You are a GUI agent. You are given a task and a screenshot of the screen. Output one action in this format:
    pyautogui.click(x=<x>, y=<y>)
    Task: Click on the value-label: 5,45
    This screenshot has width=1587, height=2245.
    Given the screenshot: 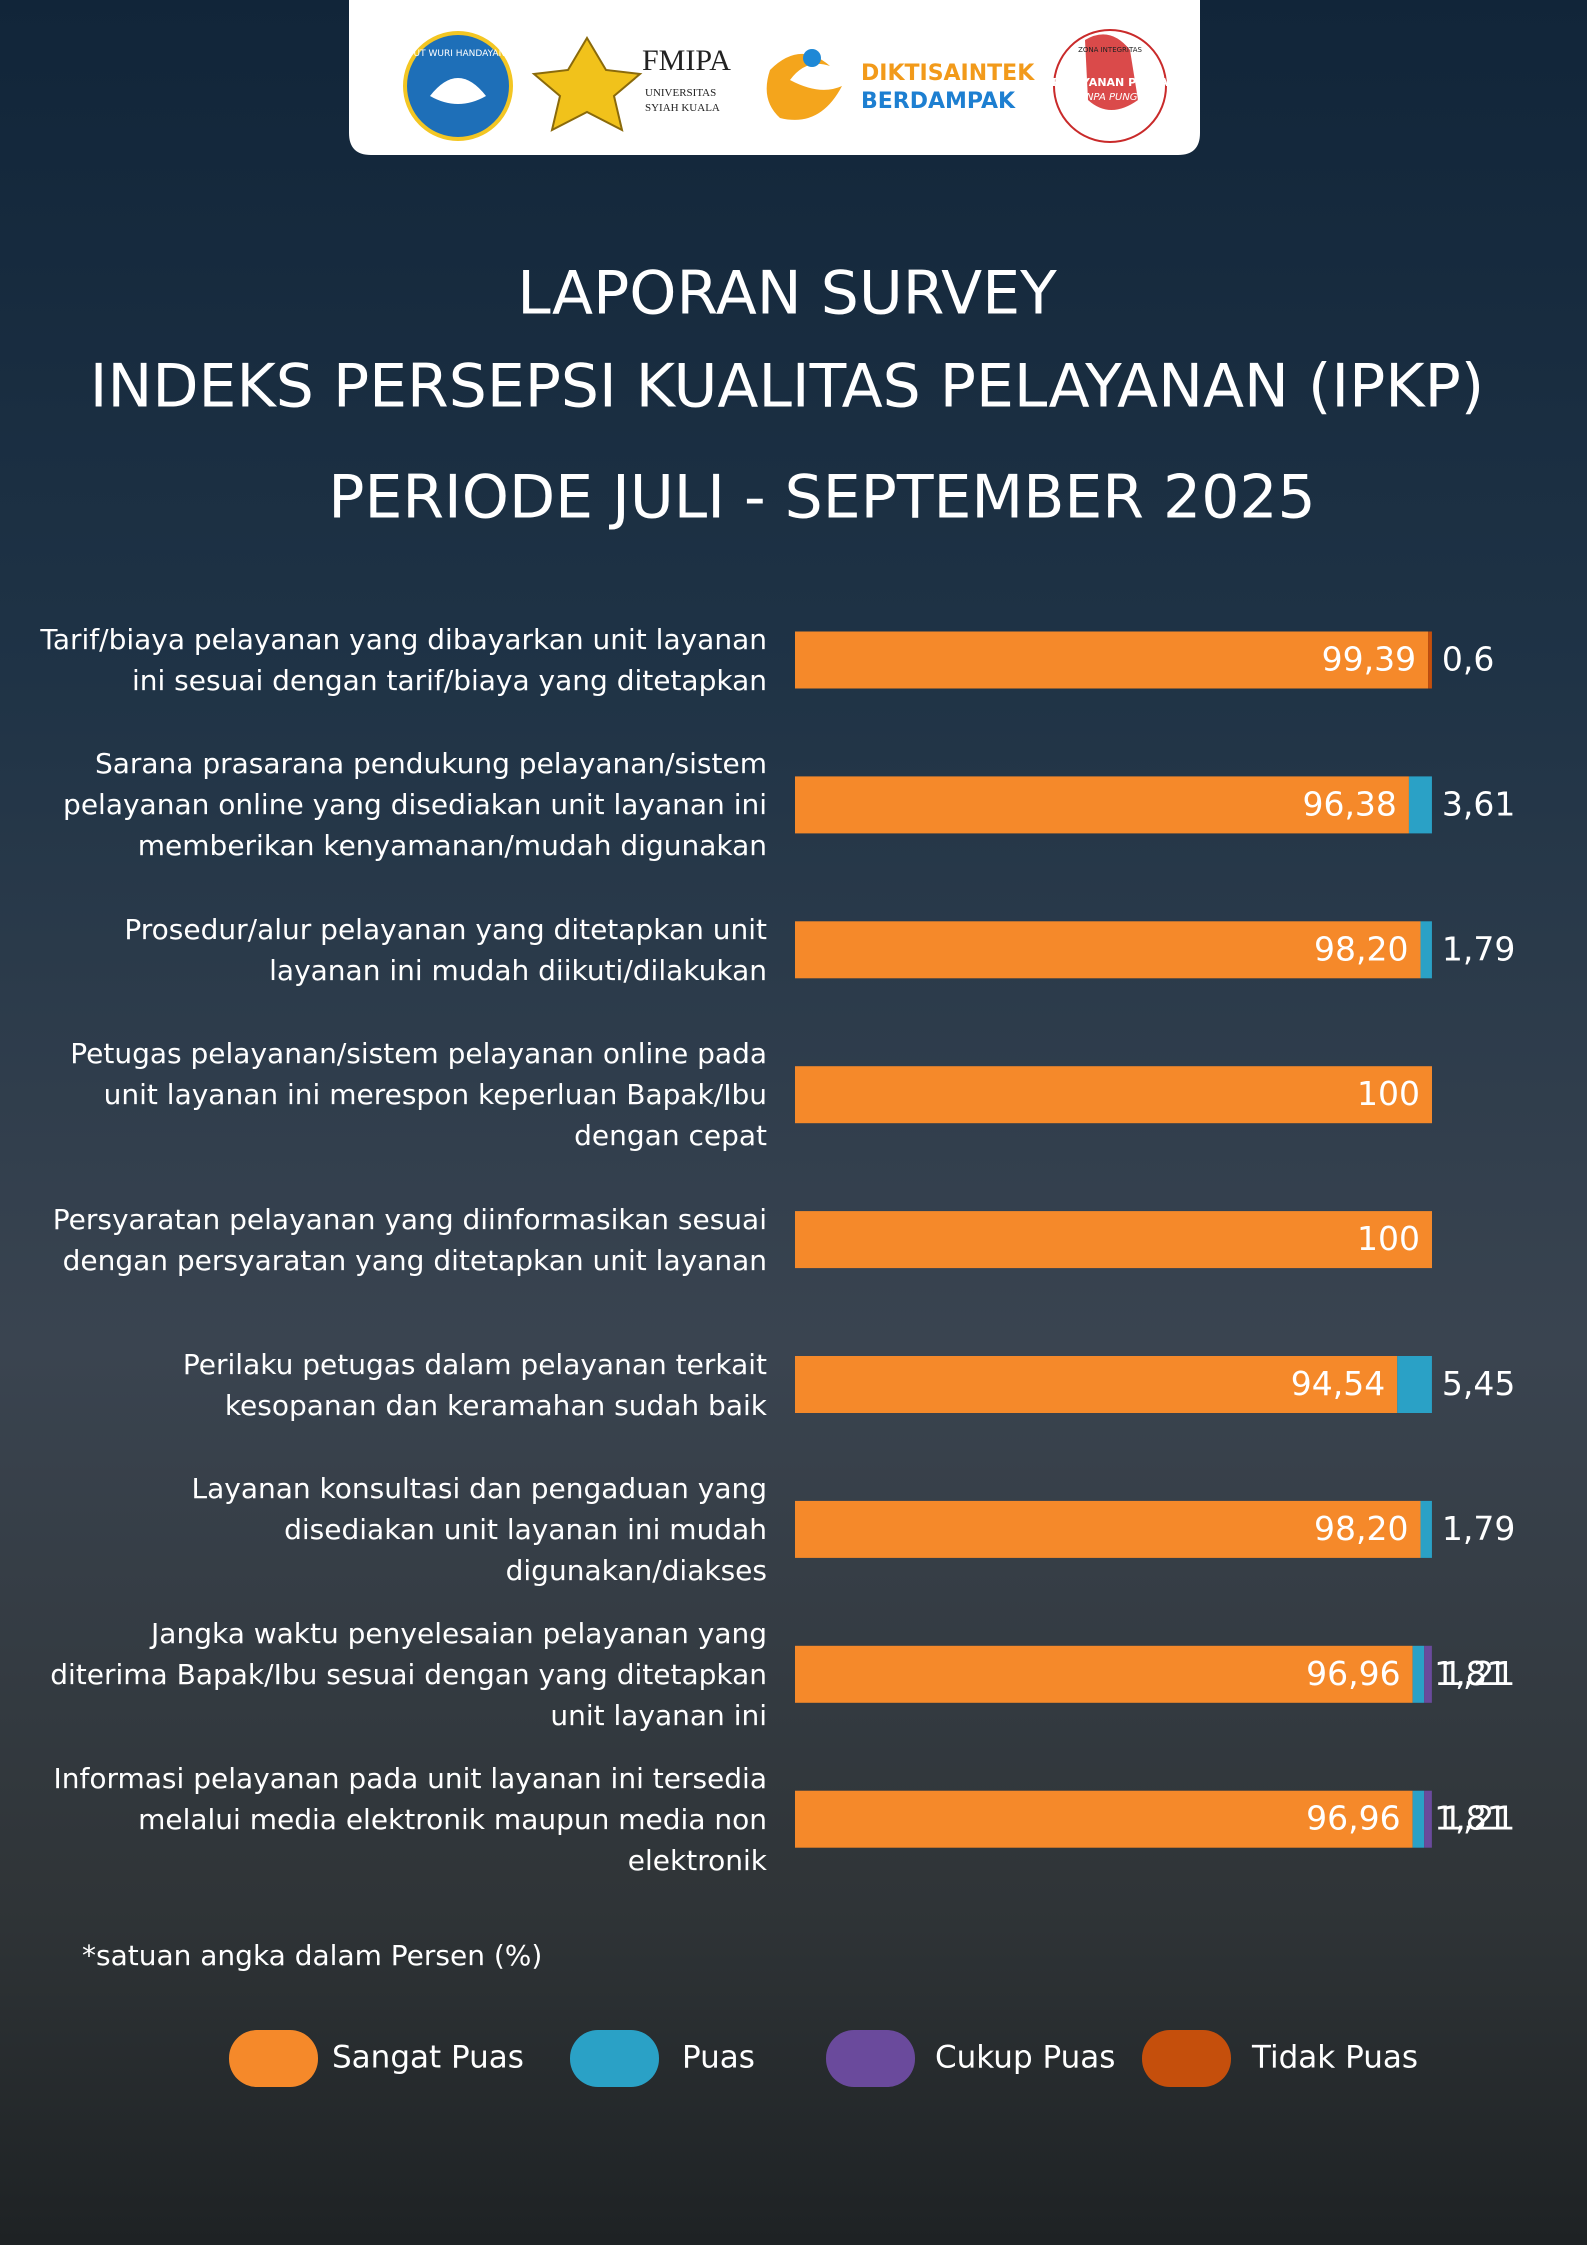 What is the action you would take?
    pyautogui.click(x=1478, y=1383)
    